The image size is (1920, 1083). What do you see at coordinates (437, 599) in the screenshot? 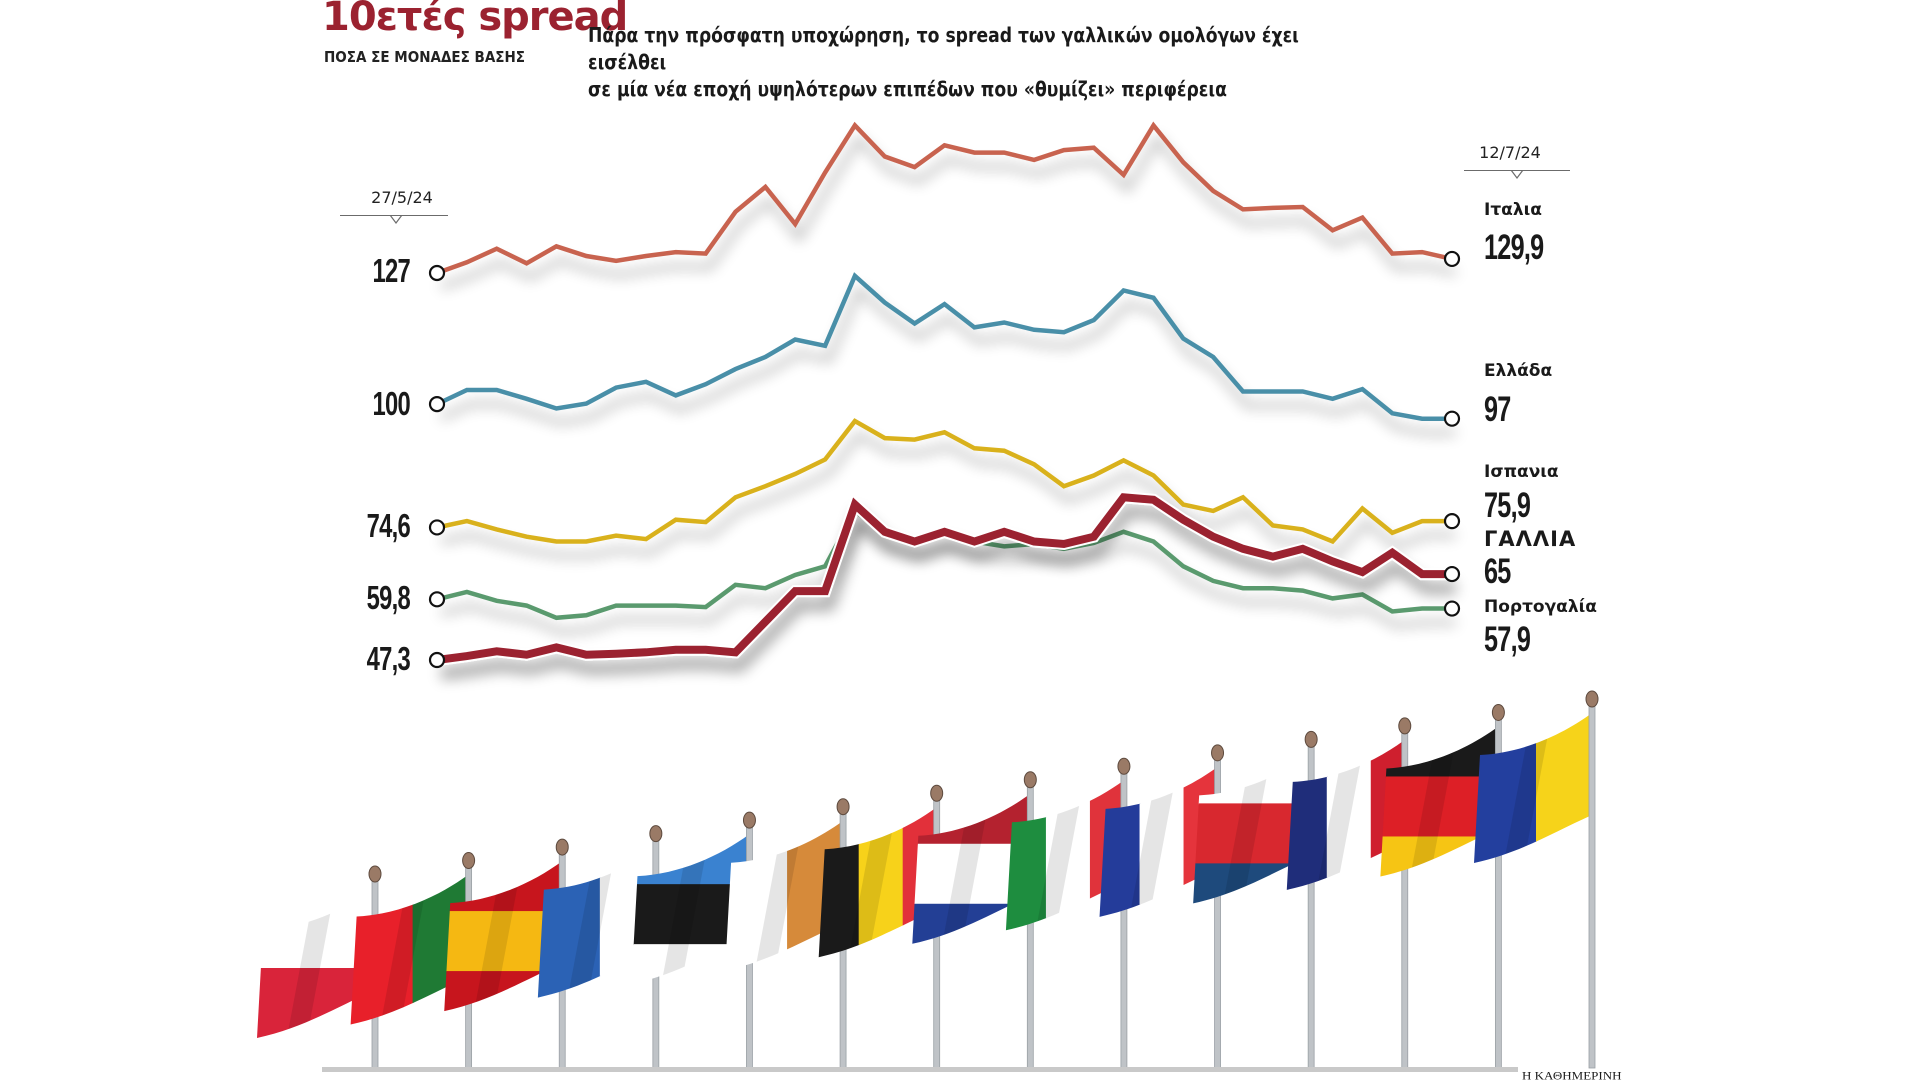
I see `start-marker-portugal` at bounding box center [437, 599].